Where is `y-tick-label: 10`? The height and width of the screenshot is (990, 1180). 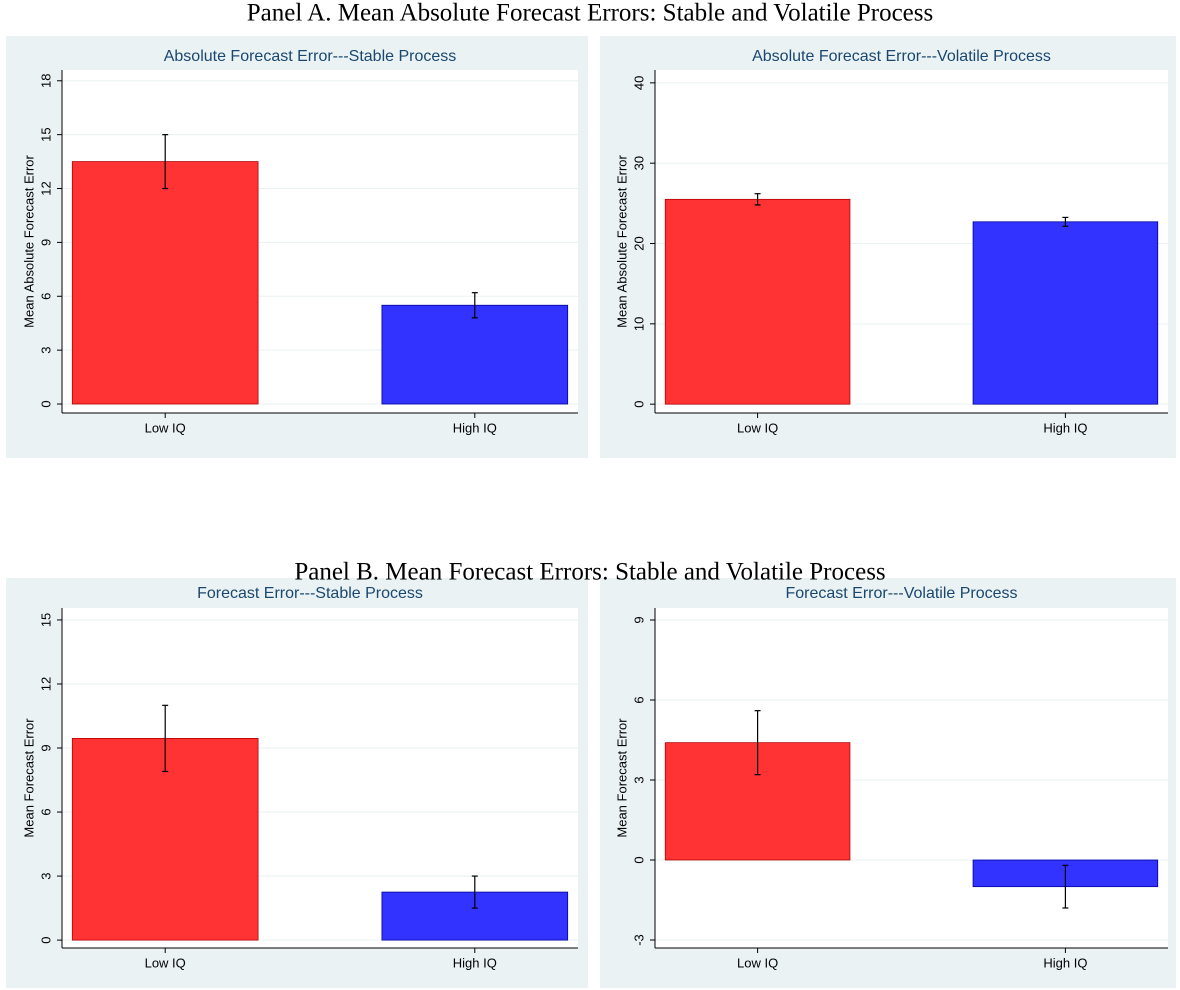 y-tick-label: 10 is located at coordinates (638, 324).